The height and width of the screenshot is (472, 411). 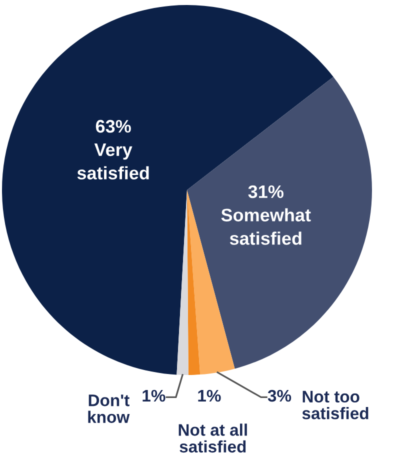 What do you see at coordinates (335, 405) in the screenshot?
I see `slice-label: Not too satisfied` at bounding box center [335, 405].